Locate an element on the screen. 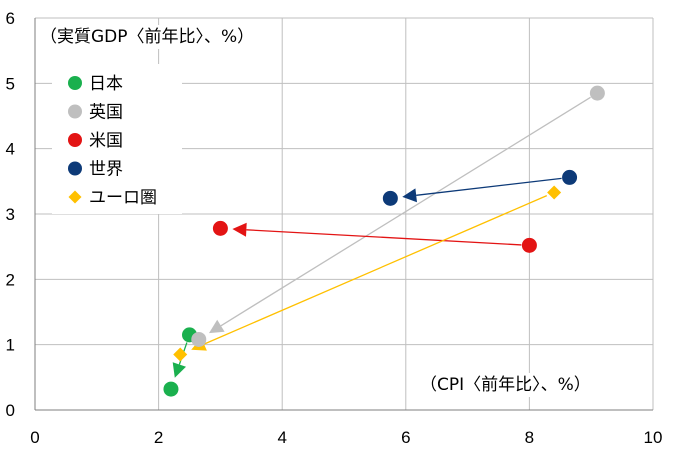  legend-label-series-0: 日本 is located at coordinates (106, 84).